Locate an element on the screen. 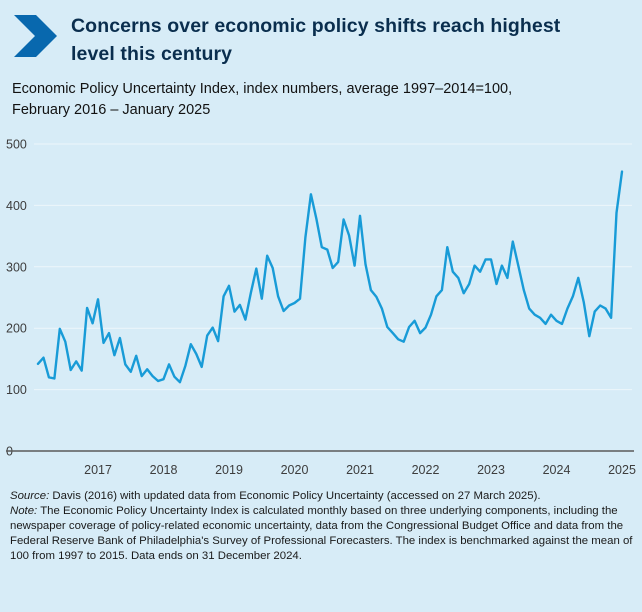  chevron-icon is located at coordinates (35, 36).